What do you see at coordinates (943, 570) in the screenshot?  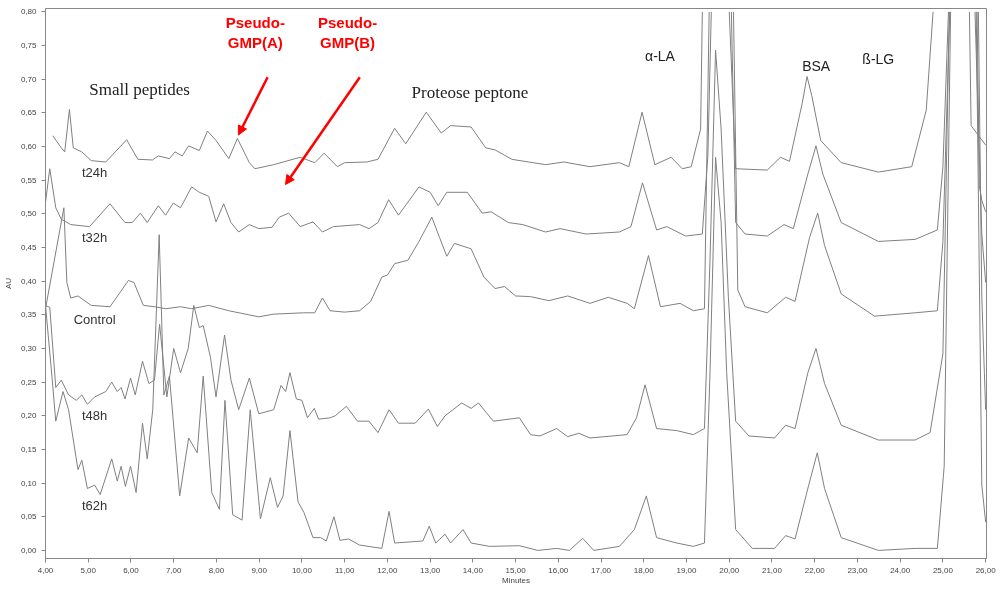 I see `x-tick-label: 25,00` at bounding box center [943, 570].